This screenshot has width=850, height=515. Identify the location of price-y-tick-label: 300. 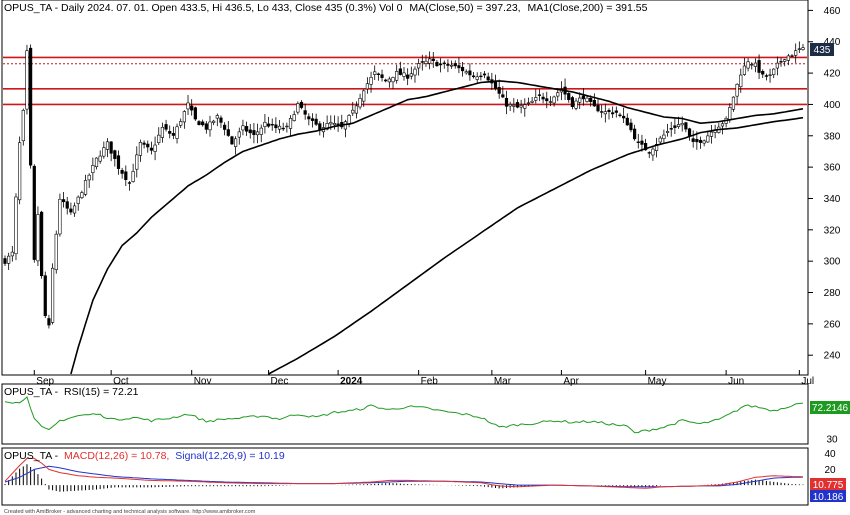
(832, 262).